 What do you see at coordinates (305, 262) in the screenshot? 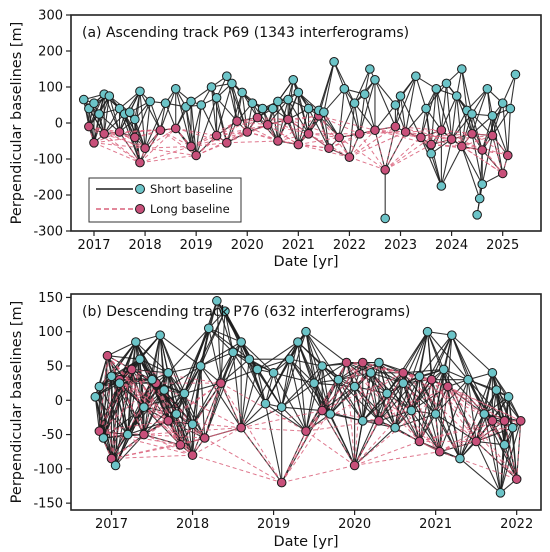
I see `panel-a-x-label: Date [yr]` at bounding box center [305, 262].